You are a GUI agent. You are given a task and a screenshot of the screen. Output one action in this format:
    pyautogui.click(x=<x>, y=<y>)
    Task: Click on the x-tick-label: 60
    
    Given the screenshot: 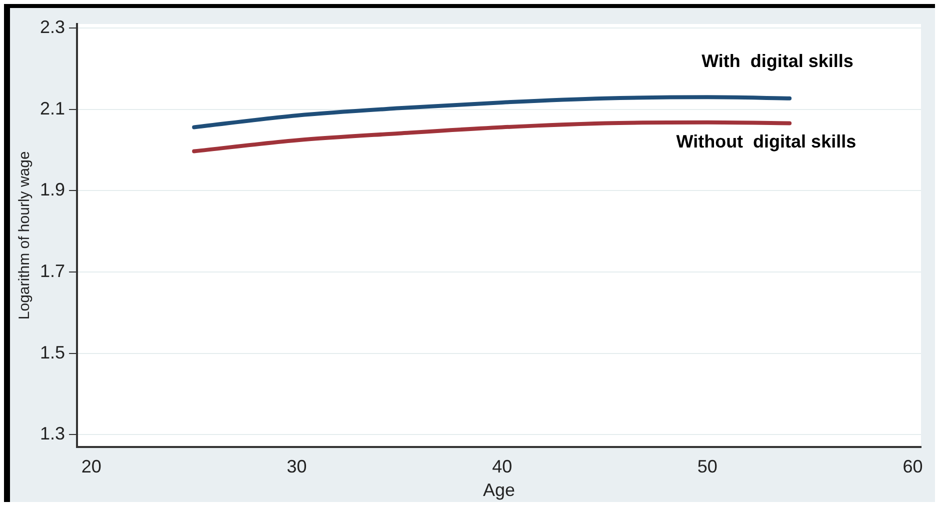 What is the action you would take?
    pyautogui.click(x=912, y=466)
    